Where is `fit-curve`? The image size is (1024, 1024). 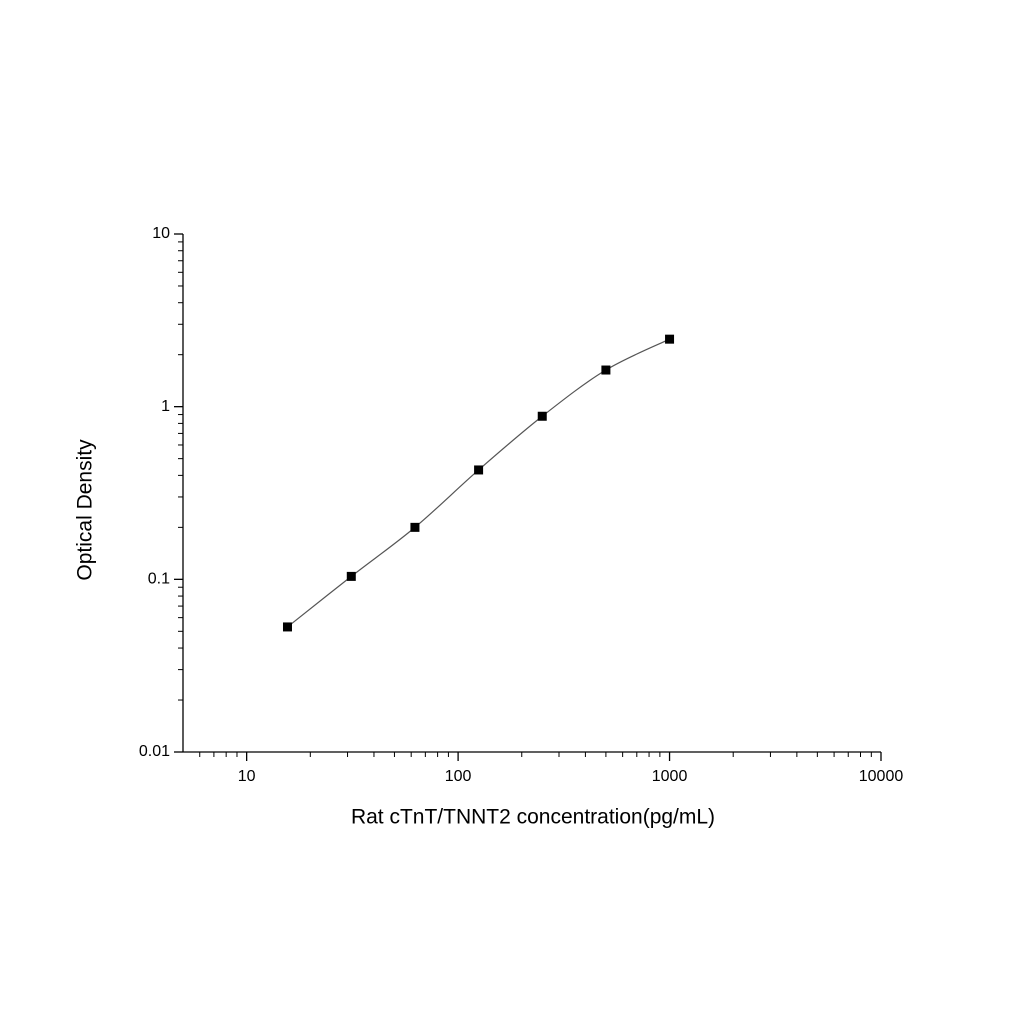
fit-curve is located at coordinates (478, 483).